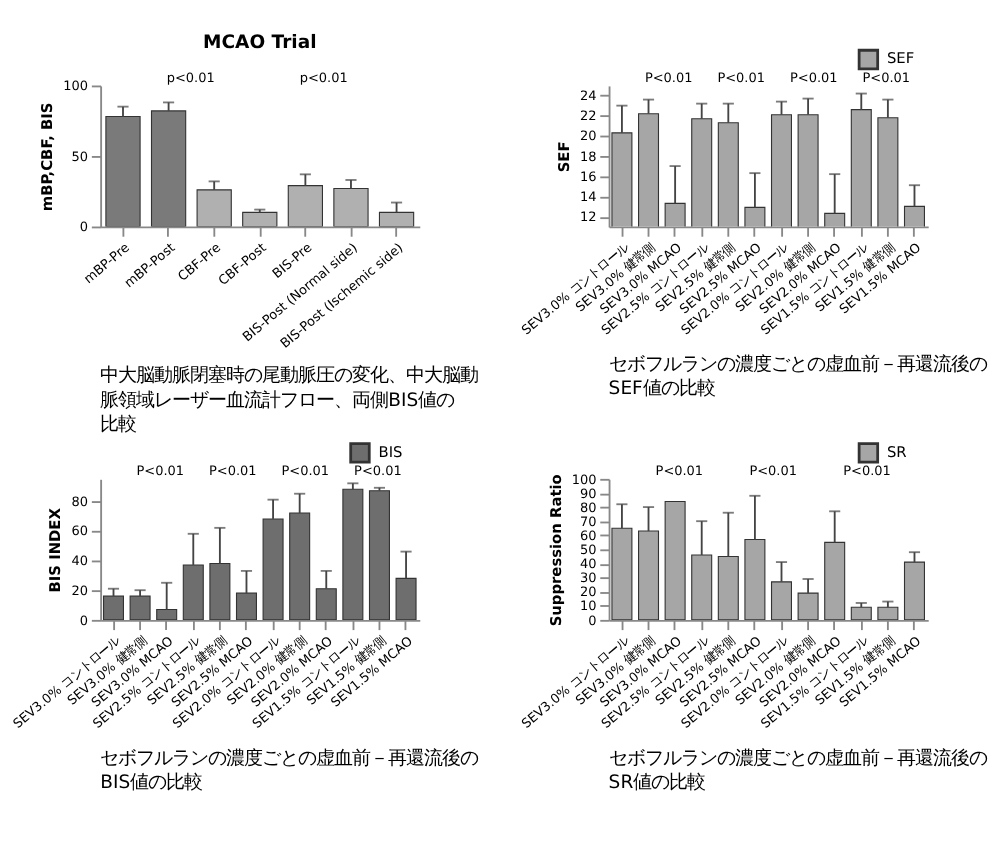 The width and height of the screenshot is (1002, 868). What do you see at coordinates (55, 550) in the screenshot?
I see `y-axis-title: BIS INDEX` at bounding box center [55, 550].